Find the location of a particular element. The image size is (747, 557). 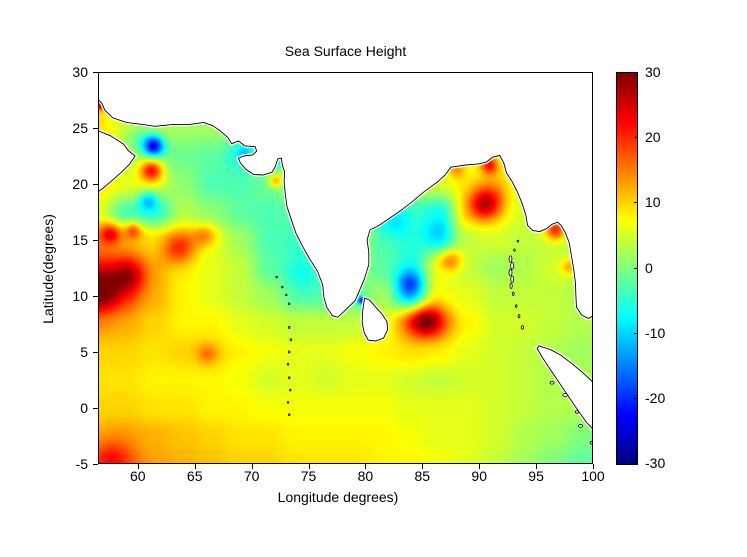

y-axis-label: Latitude(degrees) is located at coordinates (48, 269).